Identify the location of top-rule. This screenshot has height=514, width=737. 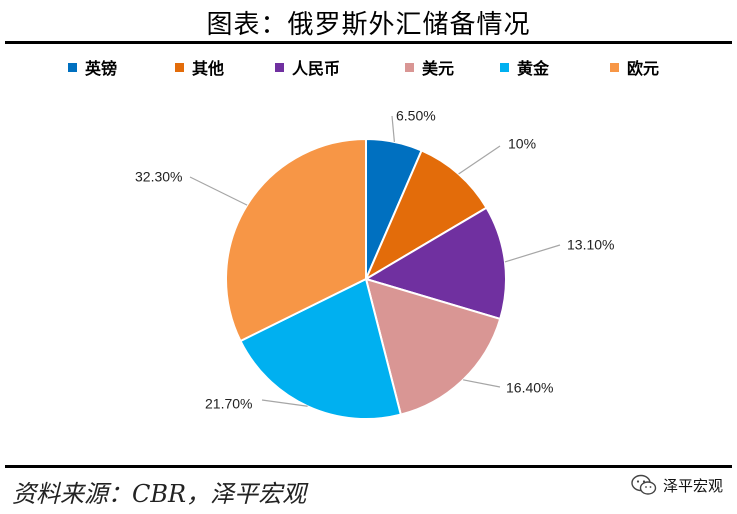
(368, 42).